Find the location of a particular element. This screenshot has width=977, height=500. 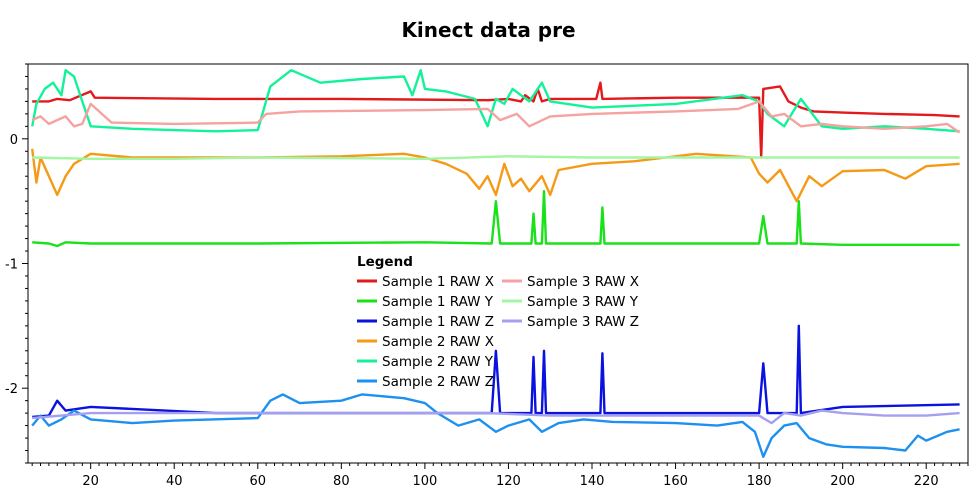

legend-entry: Sample 1 RAW X is located at coordinates (438, 282).